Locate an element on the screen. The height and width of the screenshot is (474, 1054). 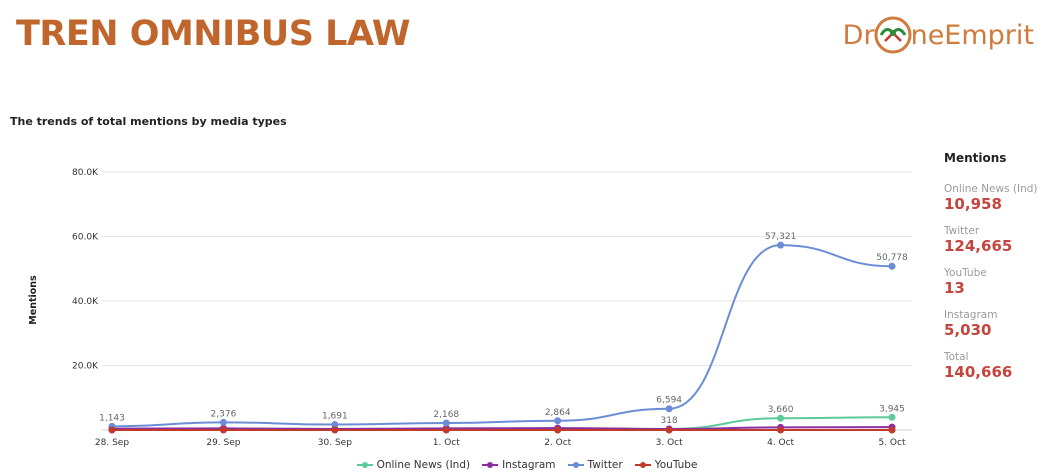
brand-text-pre: Dr is located at coordinates (858, 35).